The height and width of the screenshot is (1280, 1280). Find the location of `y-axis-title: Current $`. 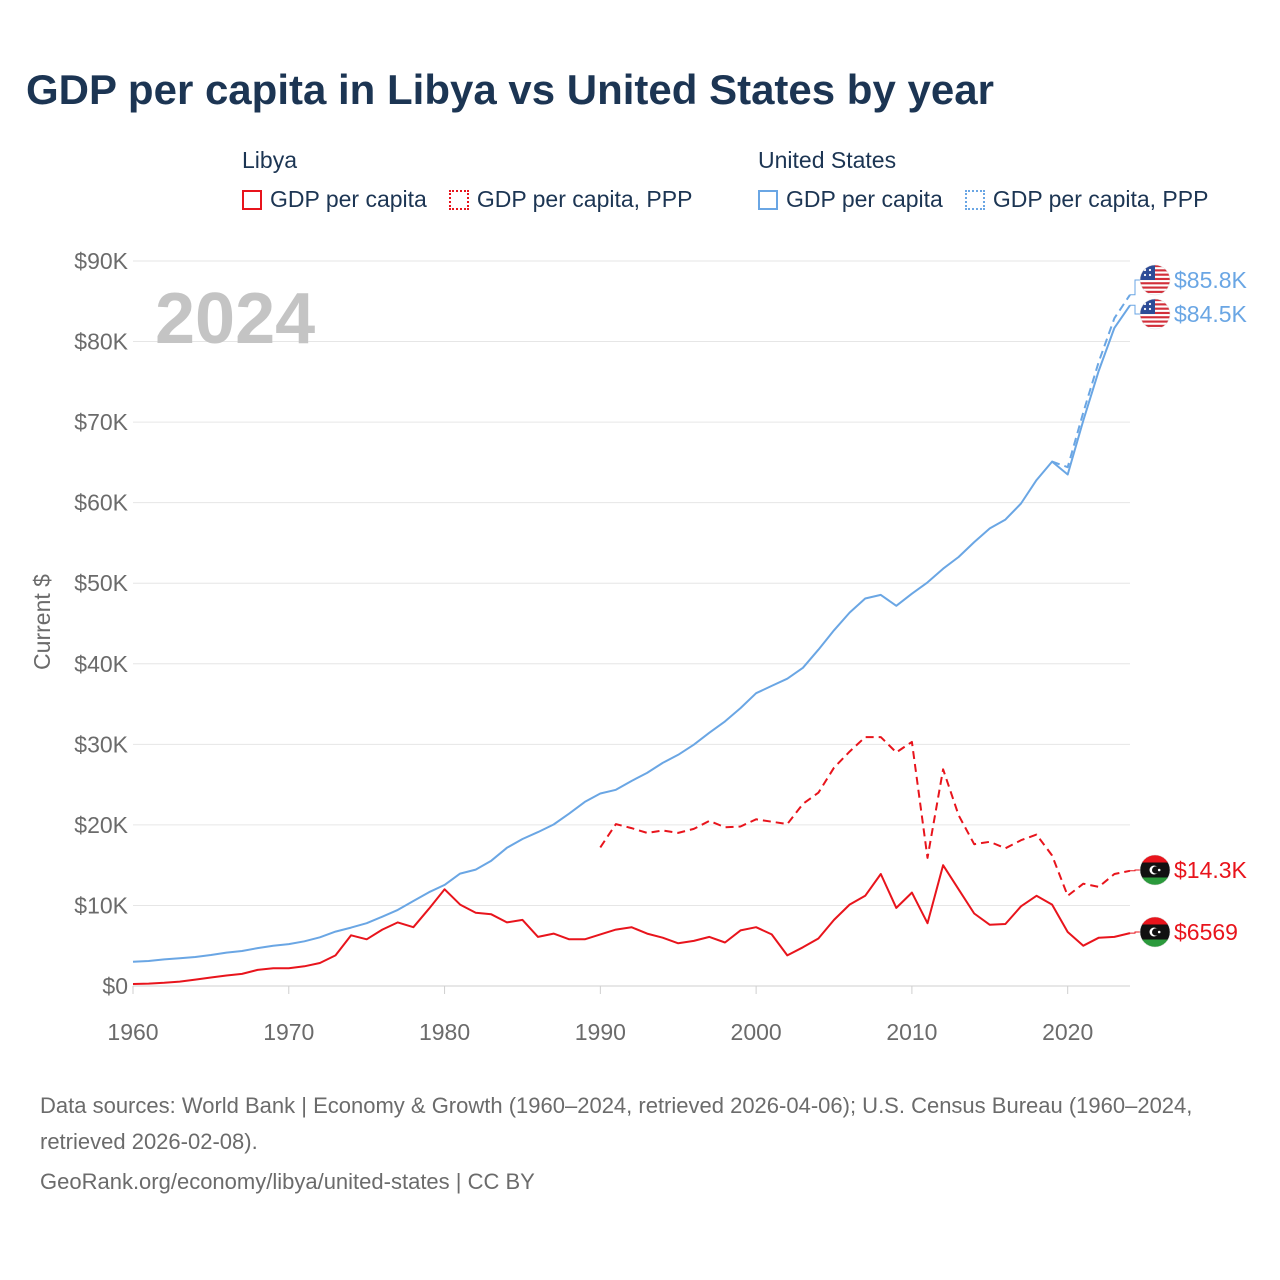

y-axis-title: Current $ is located at coordinates (42, 622).